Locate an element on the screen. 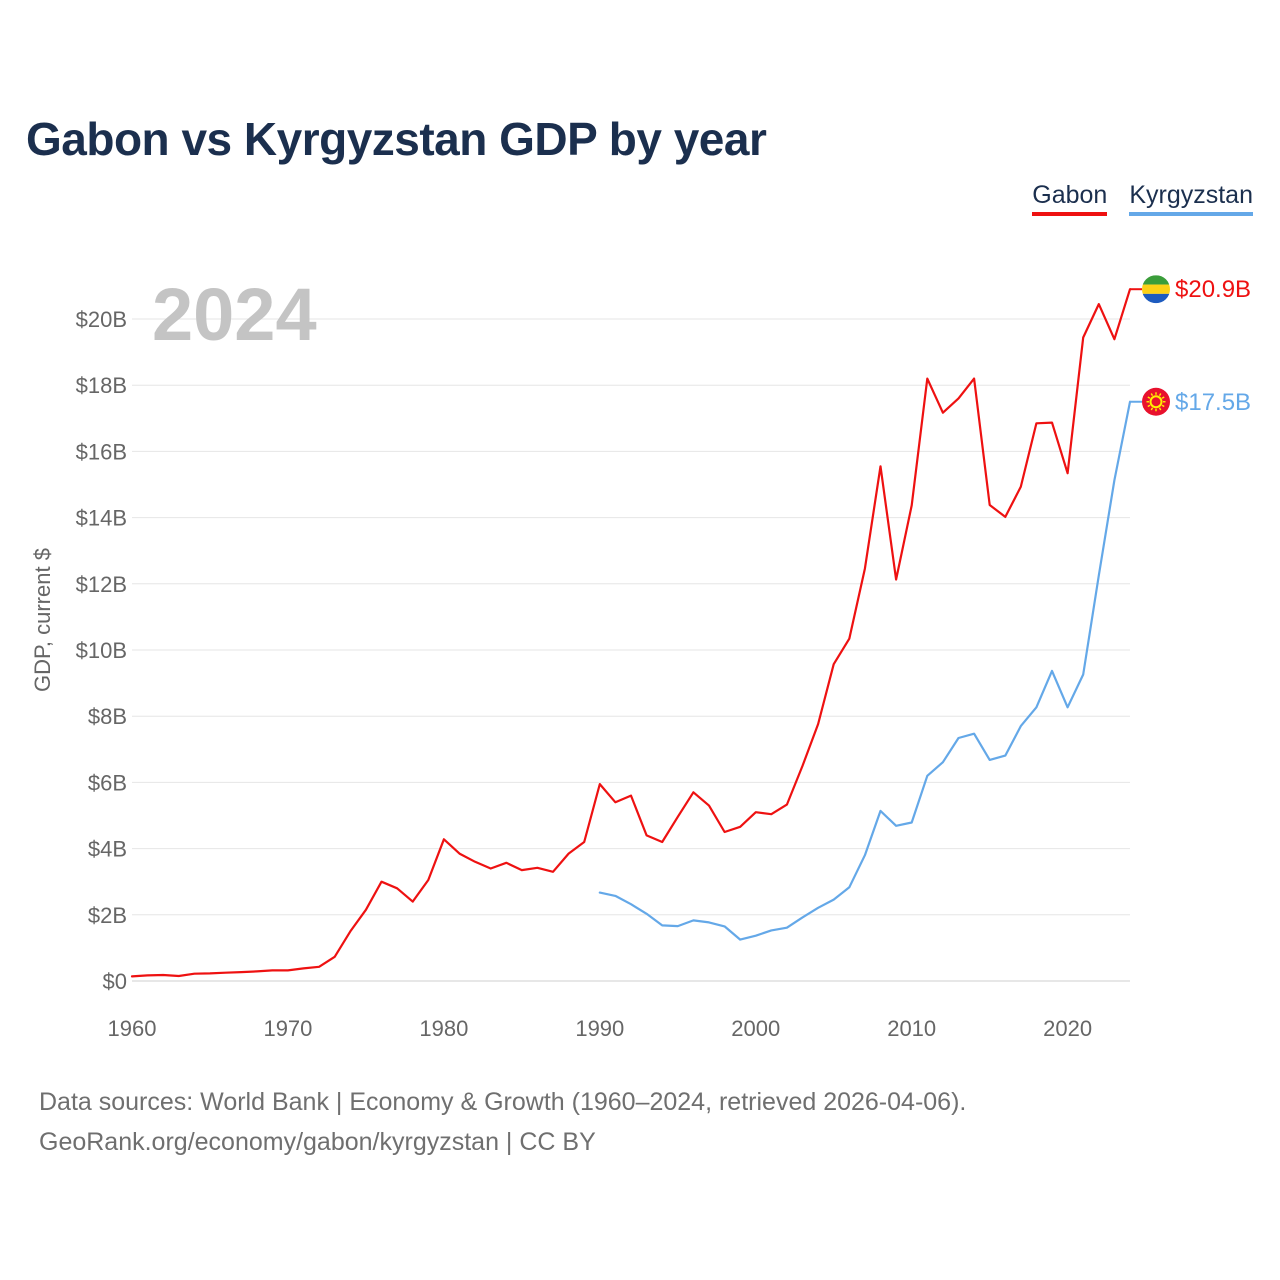 This screenshot has height=1280, width=1280. year-watermark: 2024 is located at coordinates (234, 314).